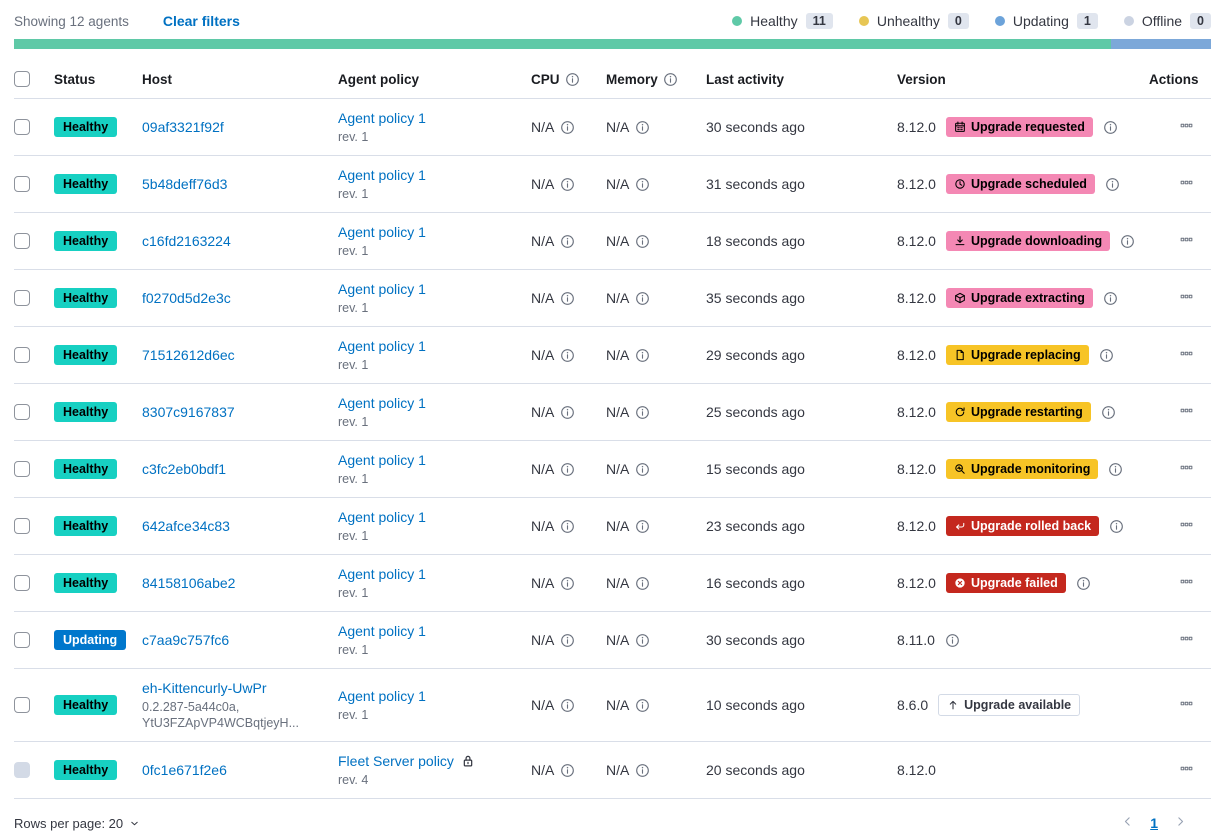  What do you see at coordinates (186, 241) in the screenshot?
I see `host-link: c16fd2163224` at bounding box center [186, 241].